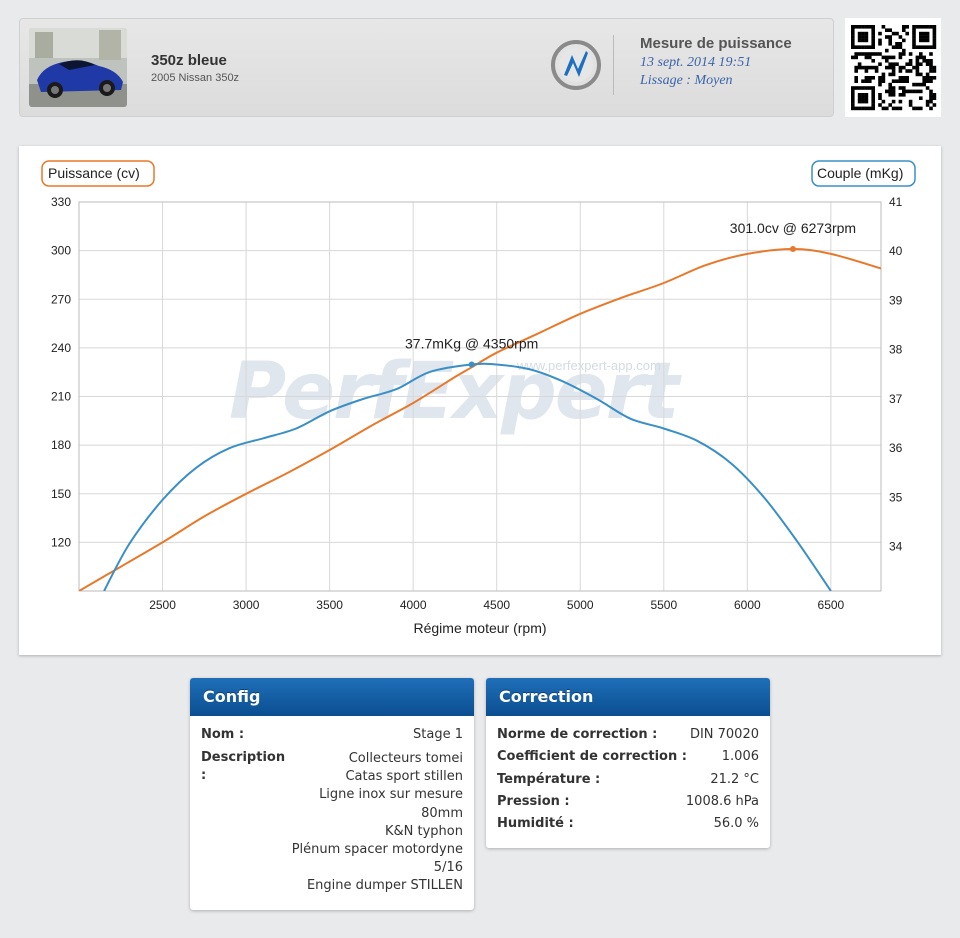 The height and width of the screenshot is (938, 960). I want to click on right-tick-label: 38, so click(896, 350).